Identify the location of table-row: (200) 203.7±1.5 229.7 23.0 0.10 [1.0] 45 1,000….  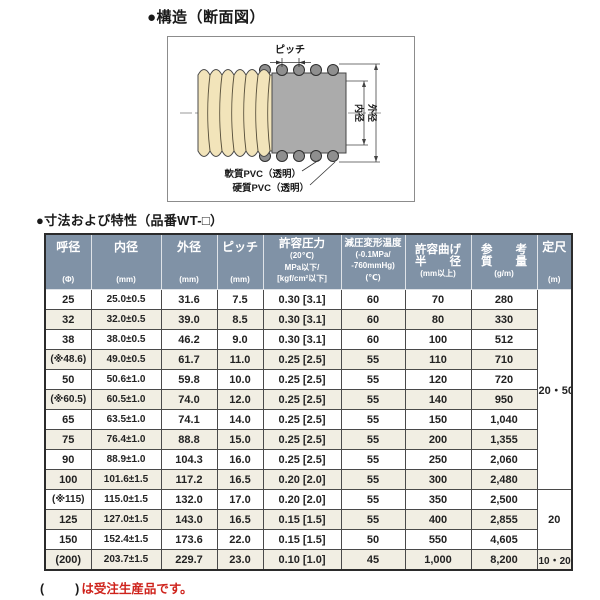
(308, 560).